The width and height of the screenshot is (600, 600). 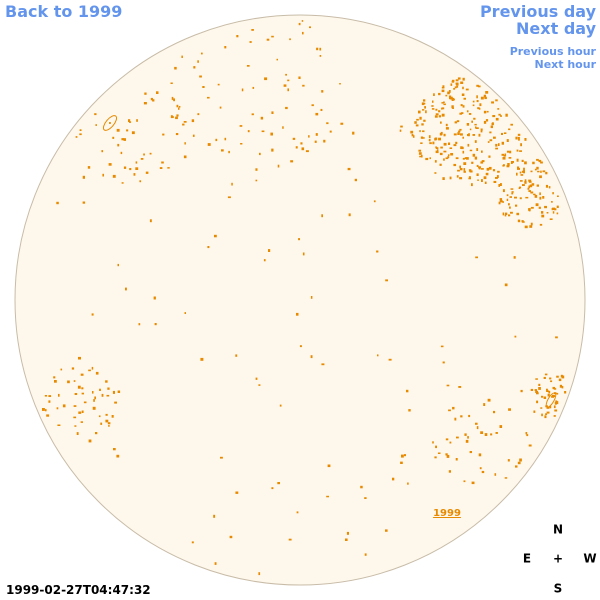 I want to click on previous-day-link: Previous day, so click(x=537, y=11).